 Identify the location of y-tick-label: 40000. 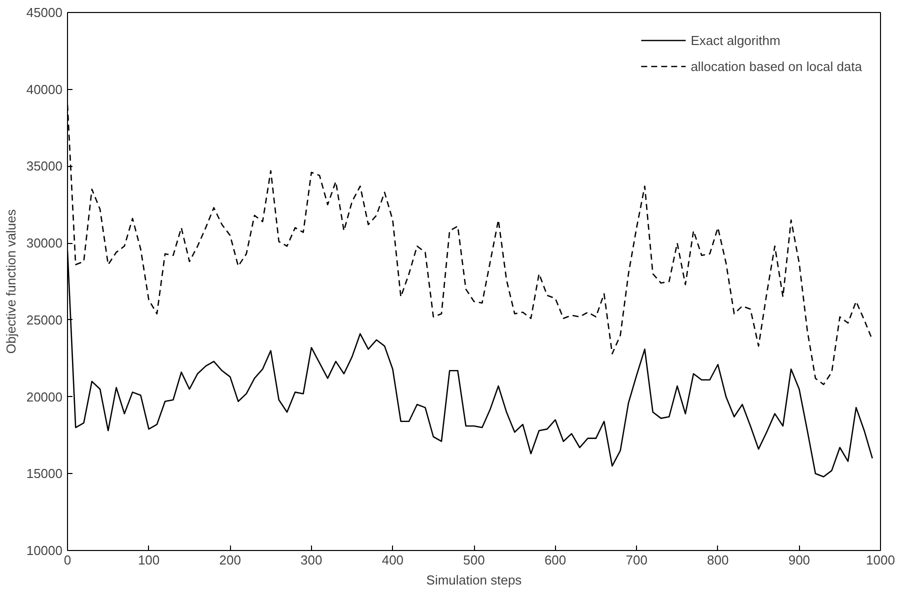
(44, 89).